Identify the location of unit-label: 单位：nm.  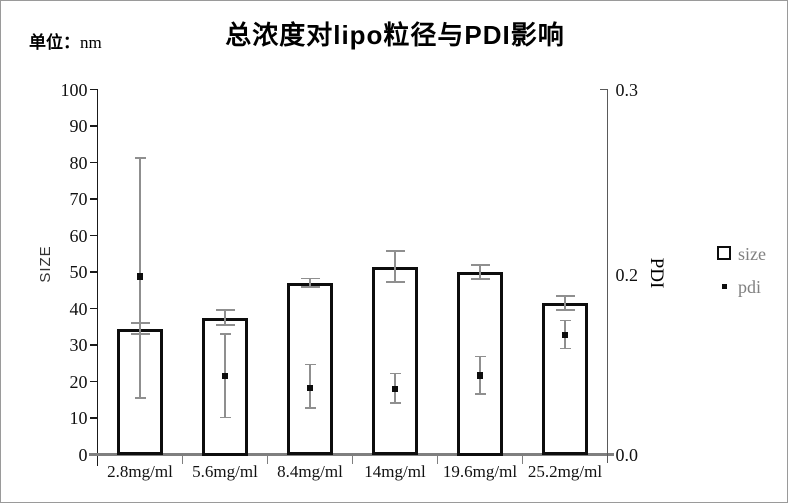
(65, 40).